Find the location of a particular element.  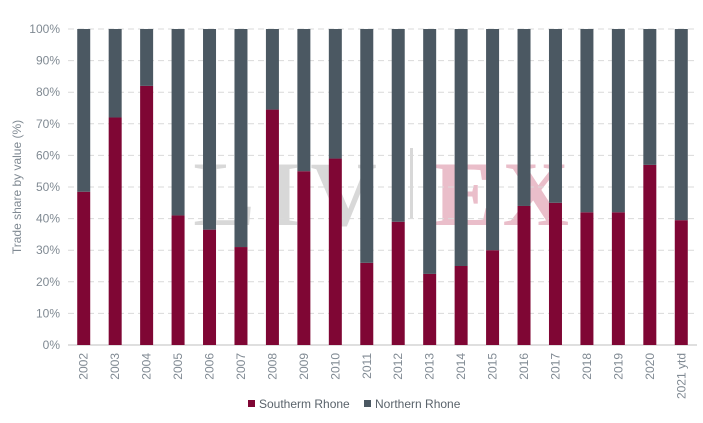

legend: Southerm Rhone Northern Rhone is located at coordinates (354, 404).